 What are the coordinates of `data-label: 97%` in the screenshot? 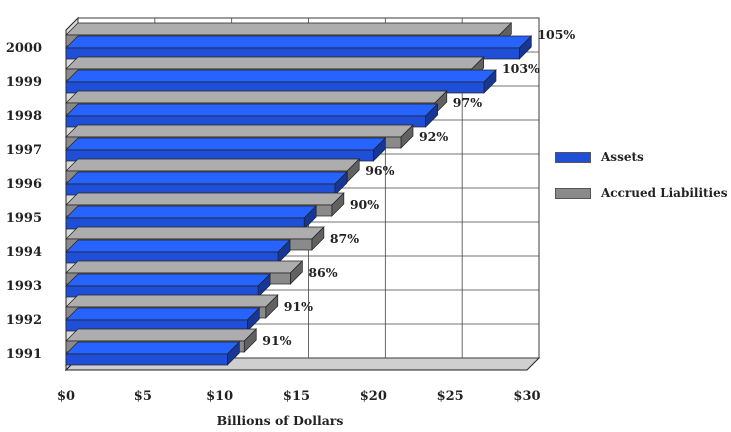 It's located at (467, 102).